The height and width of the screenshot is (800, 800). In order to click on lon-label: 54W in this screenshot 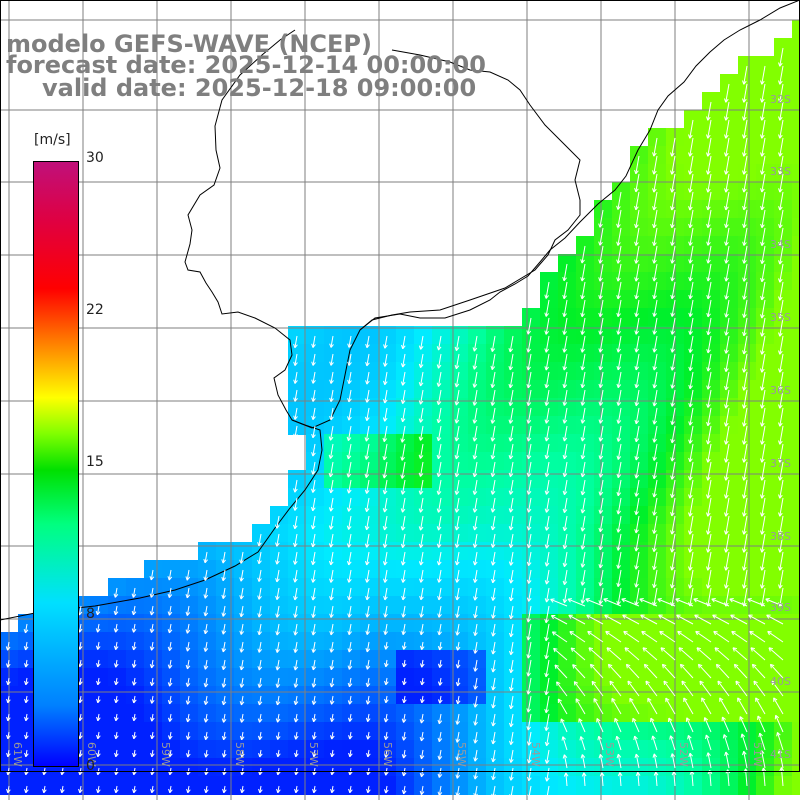, I will do `click(535, 754)`.